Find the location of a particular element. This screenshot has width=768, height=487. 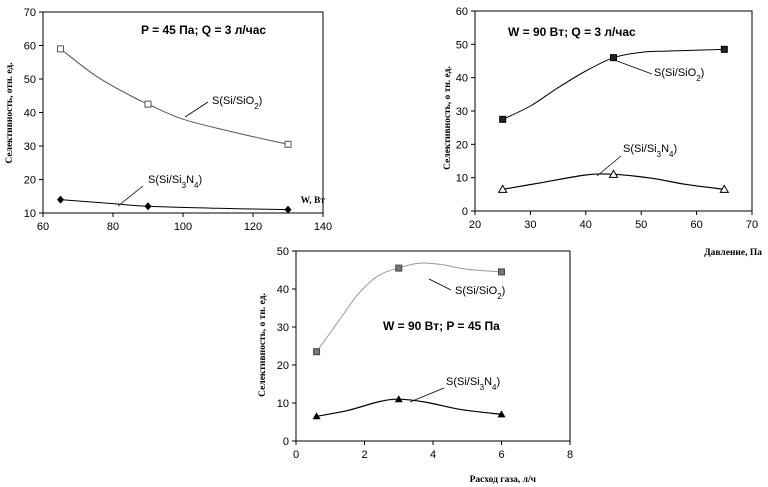

x-tick-label: 6 is located at coordinates (501, 455).